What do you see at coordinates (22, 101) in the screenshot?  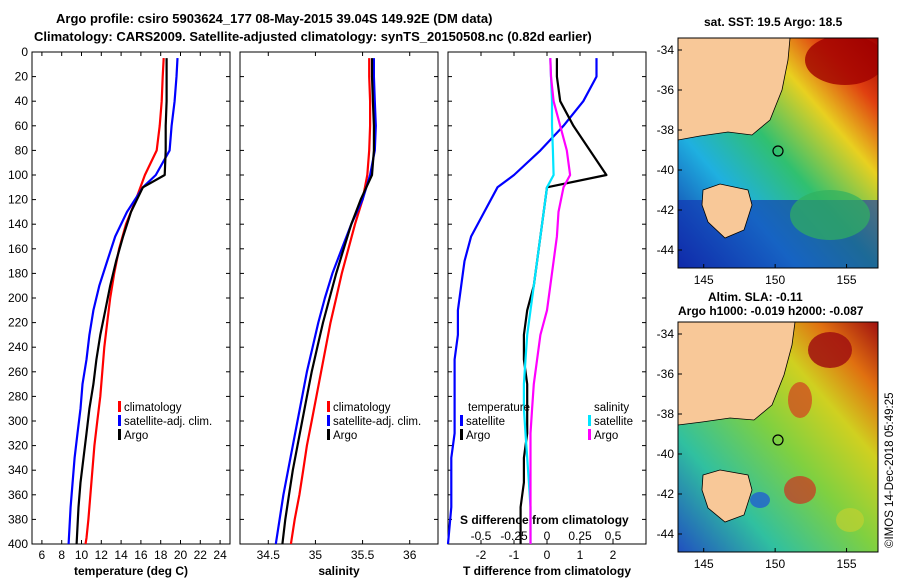 I see `y-tick-label: 40` at bounding box center [22, 101].